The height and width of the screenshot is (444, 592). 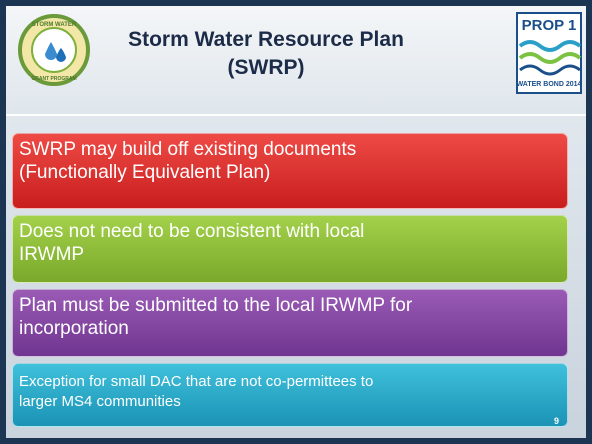 What do you see at coordinates (188, 149) in the screenshot?
I see `bullet-line: SWRP may build off existing documents` at bounding box center [188, 149].